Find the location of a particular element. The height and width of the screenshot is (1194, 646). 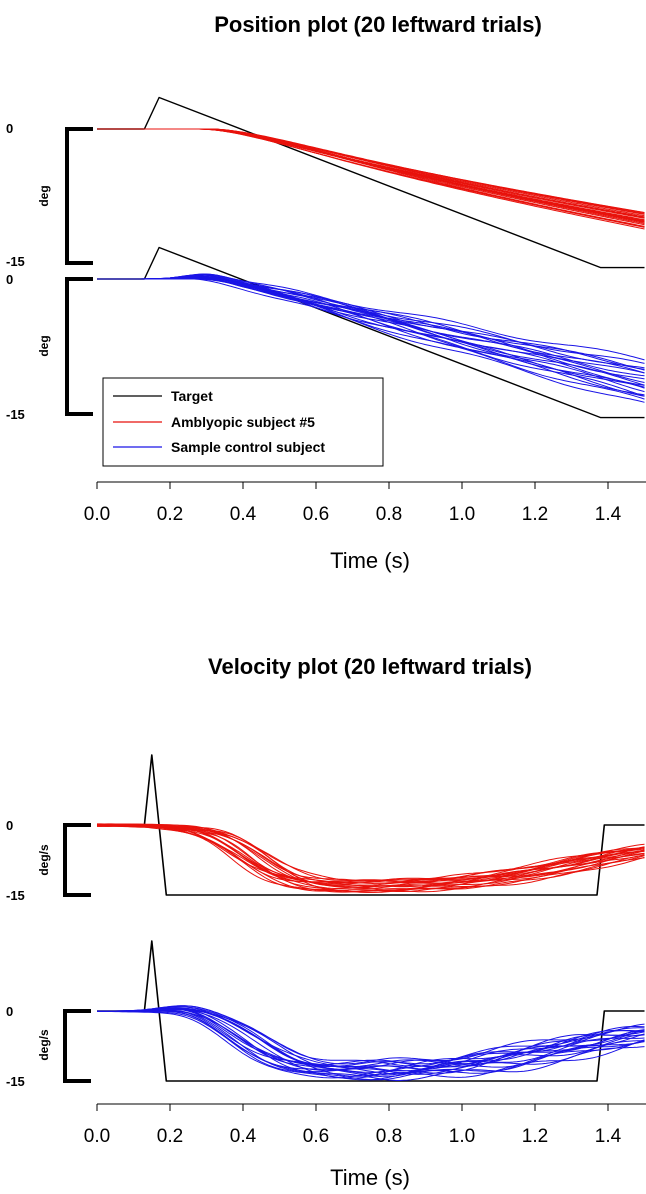

velocity-bracket-amblyopic is located at coordinates (77, 860).